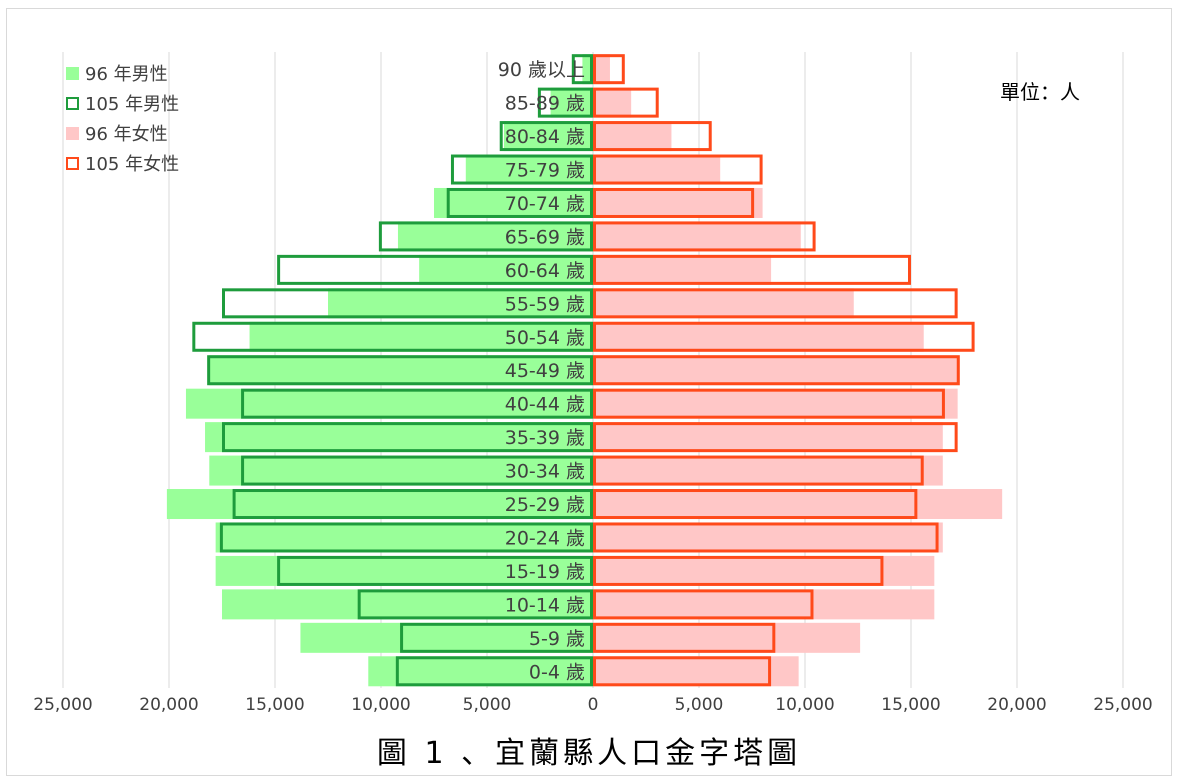 This screenshot has width=1178, height=782. Describe the element at coordinates (545, 472) in the screenshot. I see `category-label: 30-34 歲` at that location.